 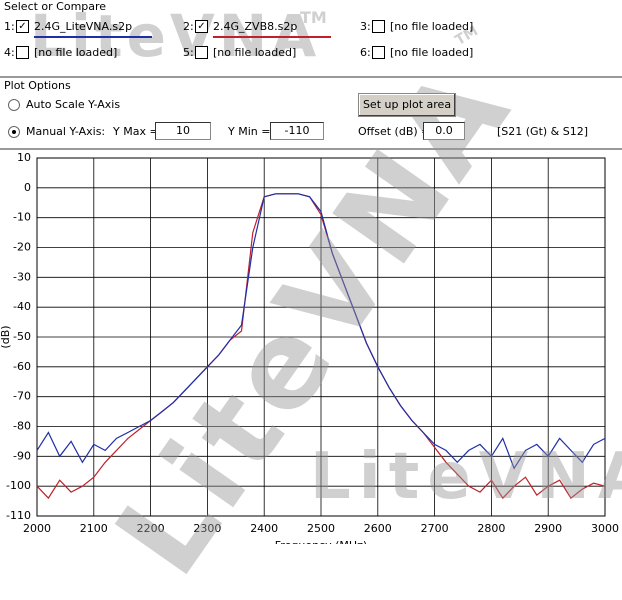 What do you see at coordinates (365, 52) in the screenshot?
I see `slot-number: 6:` at bounding box center [365, 52].